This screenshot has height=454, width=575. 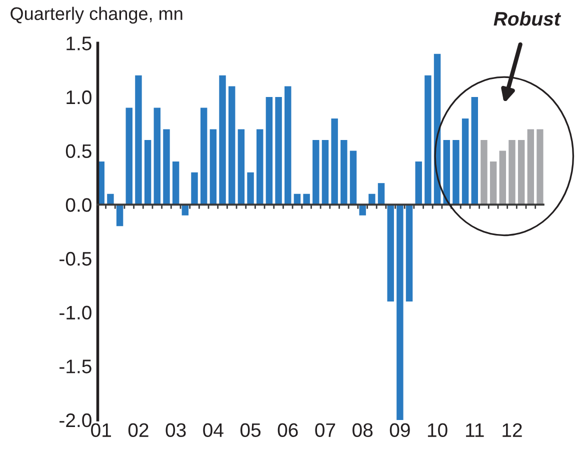 What do you see at coordinates (288, 430) in the screenshot?
I see `x-tick-label: 06` at bounding box center [288, 430].